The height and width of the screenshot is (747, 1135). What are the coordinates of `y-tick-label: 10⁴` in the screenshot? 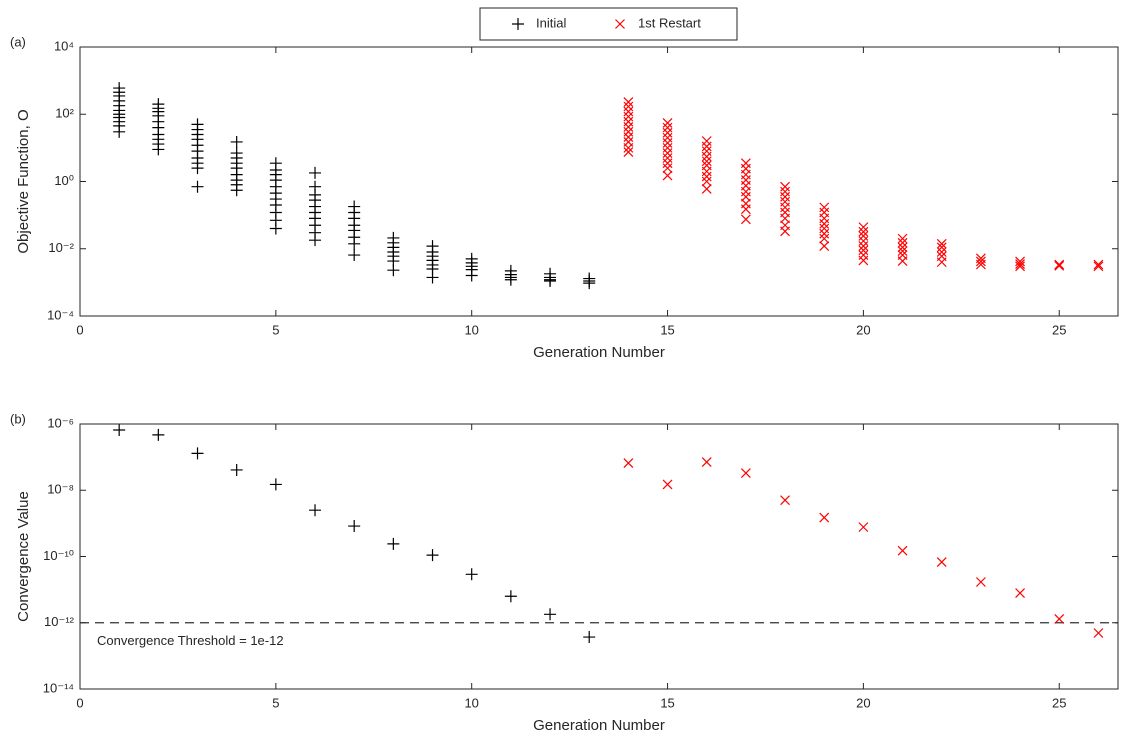 It's located at (64, 45).